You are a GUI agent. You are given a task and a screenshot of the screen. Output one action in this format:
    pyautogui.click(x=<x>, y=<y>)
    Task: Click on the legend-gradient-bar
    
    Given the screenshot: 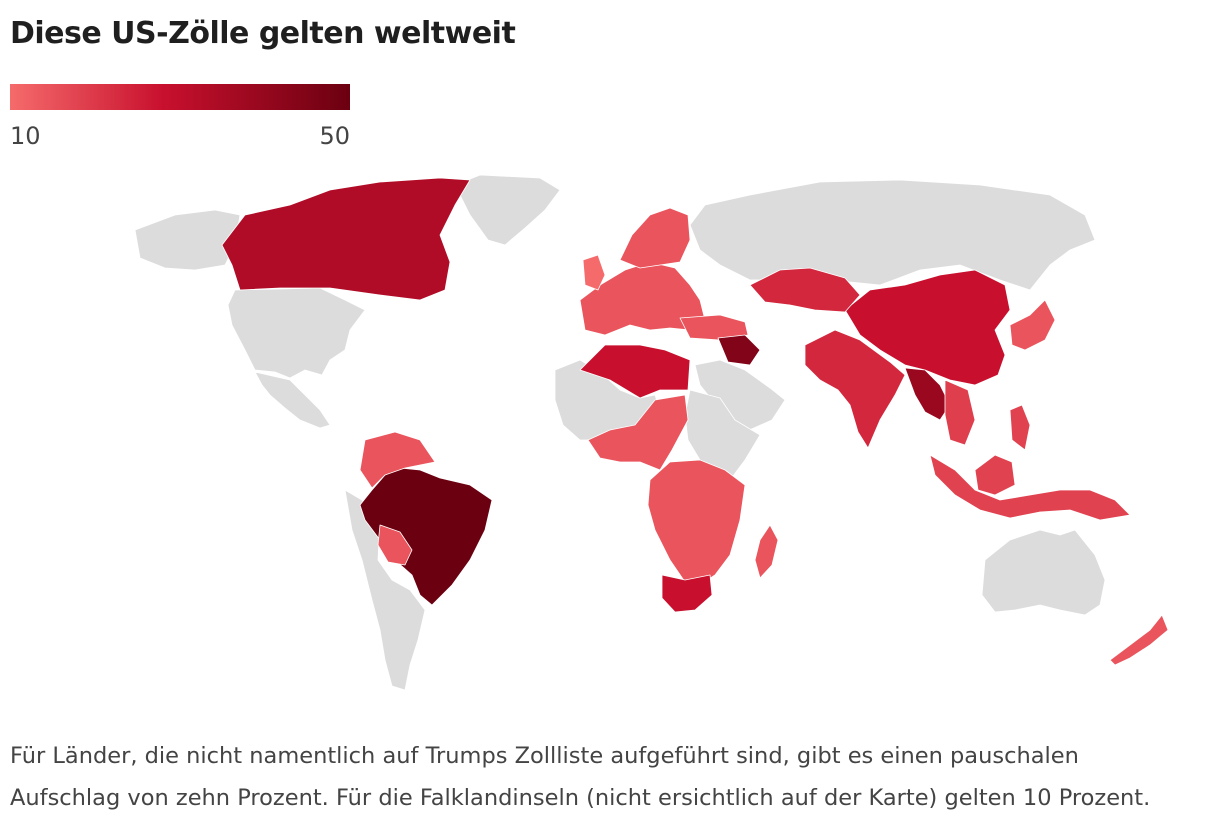 What is the action you would take?
    pyautogui.click(x=180, y=97)
    